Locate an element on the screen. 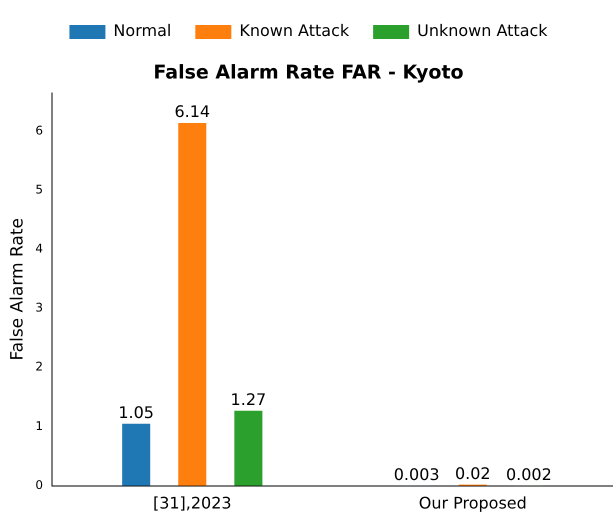 The width and height of the screenshot is (613, 521). y-tick-label: 0 is located at coordinates (39, 485).